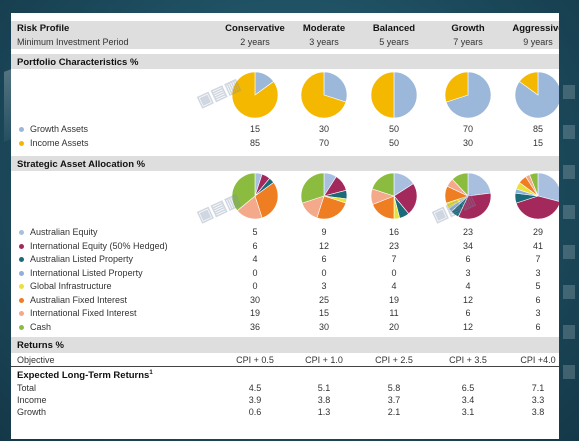 The image size is (579, 441). I want to click on row-value: 25, so click(323, 299).